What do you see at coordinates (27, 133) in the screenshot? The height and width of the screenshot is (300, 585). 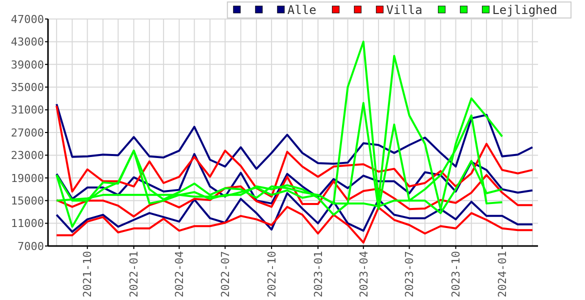 I see `y-tick-label: 27000` at bounding box center [27, 133].